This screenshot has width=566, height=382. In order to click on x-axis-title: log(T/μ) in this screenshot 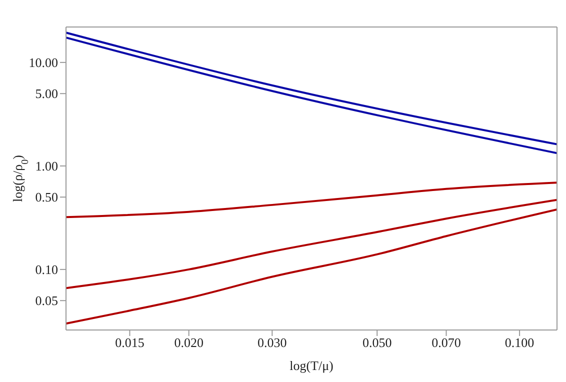, I will do `click(312, 365)`.